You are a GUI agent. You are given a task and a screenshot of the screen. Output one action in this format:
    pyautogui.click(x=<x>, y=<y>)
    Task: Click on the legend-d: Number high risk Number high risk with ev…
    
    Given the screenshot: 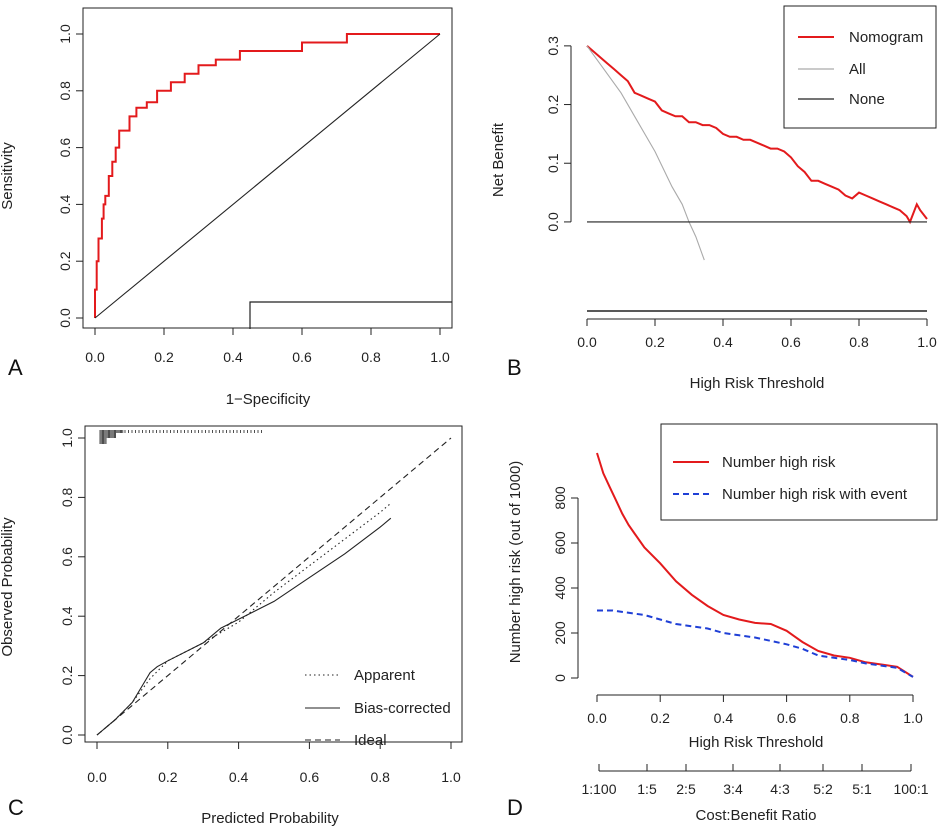 What is the action you would take?
    pyautogui.click(x=799, y=472)
    